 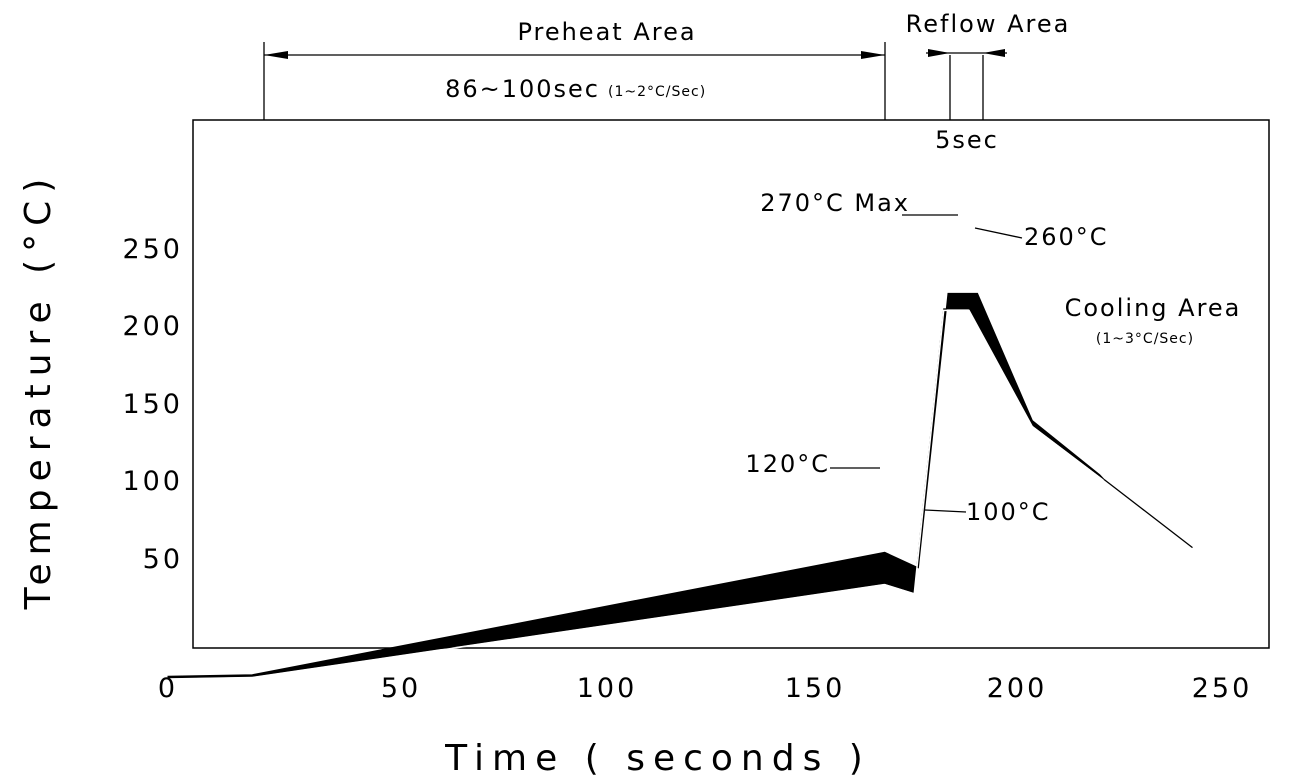 What do you see at coordinates (152, 481) in the screenshot?
I see `y-tick-label: 100` at bounding box center [152, 481].